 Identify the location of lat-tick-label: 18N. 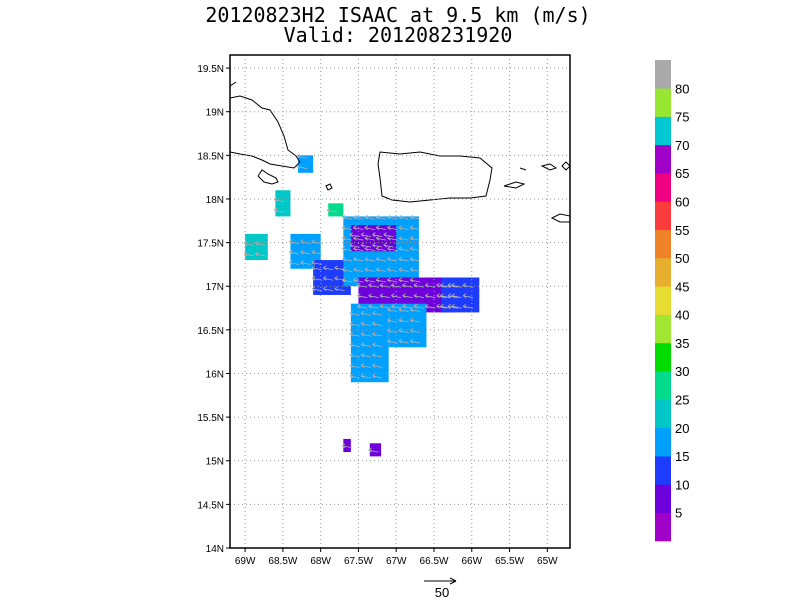
(215, 200).